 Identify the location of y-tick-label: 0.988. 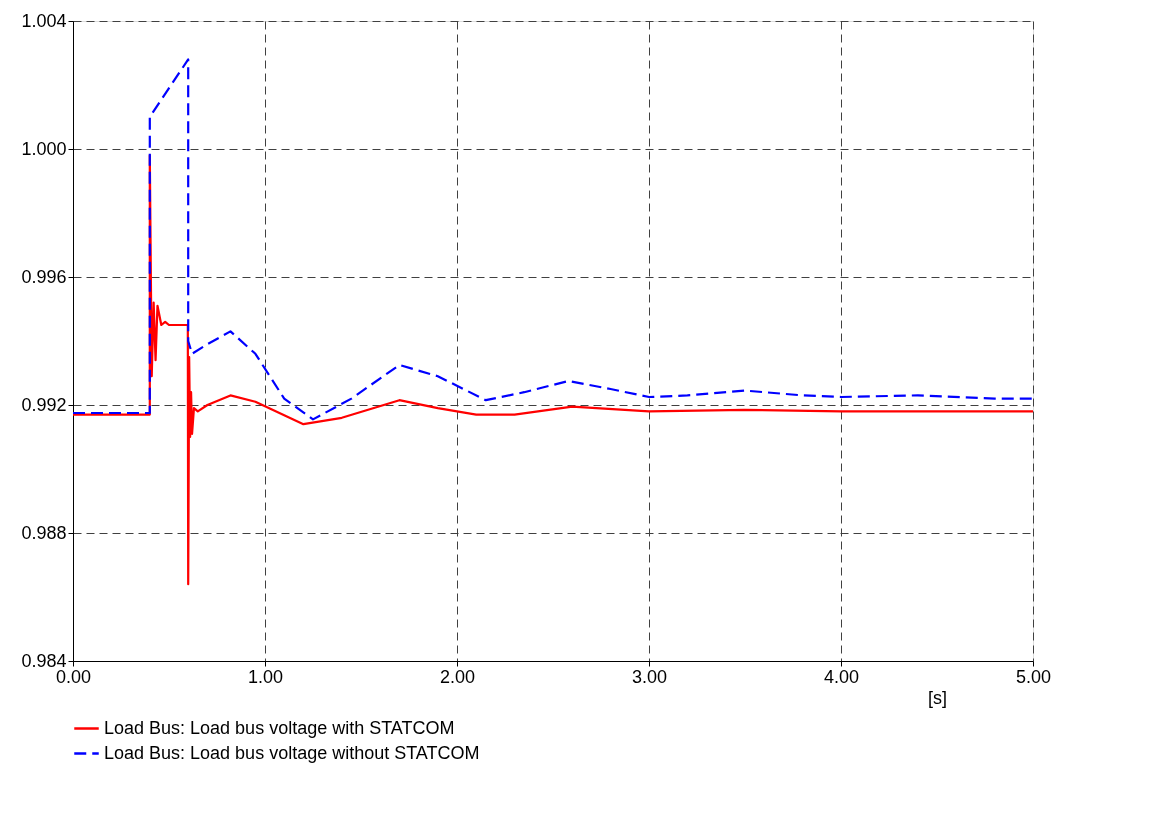
(44, 532).